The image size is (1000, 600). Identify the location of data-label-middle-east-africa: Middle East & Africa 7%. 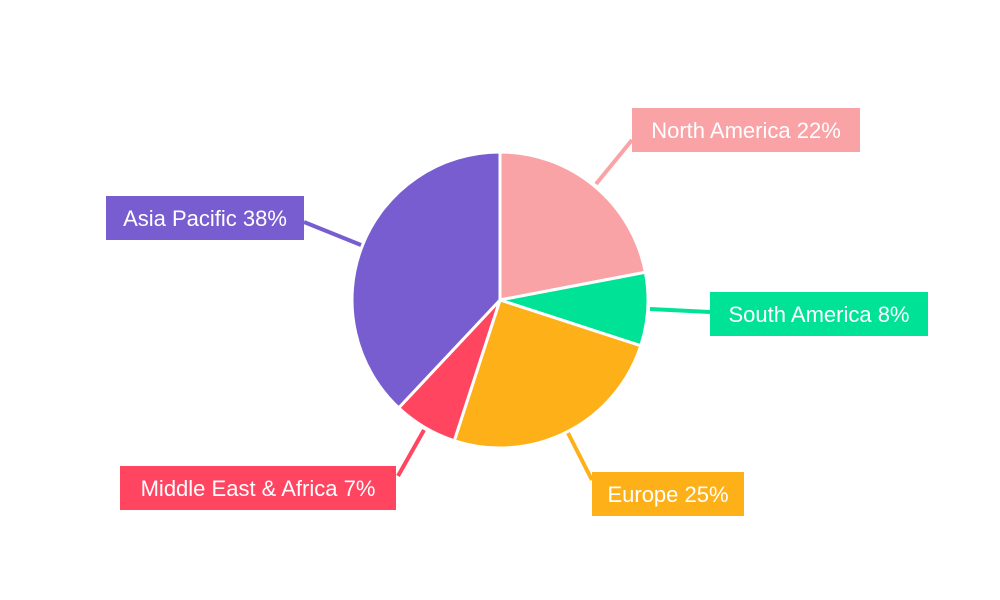
(258, 488).